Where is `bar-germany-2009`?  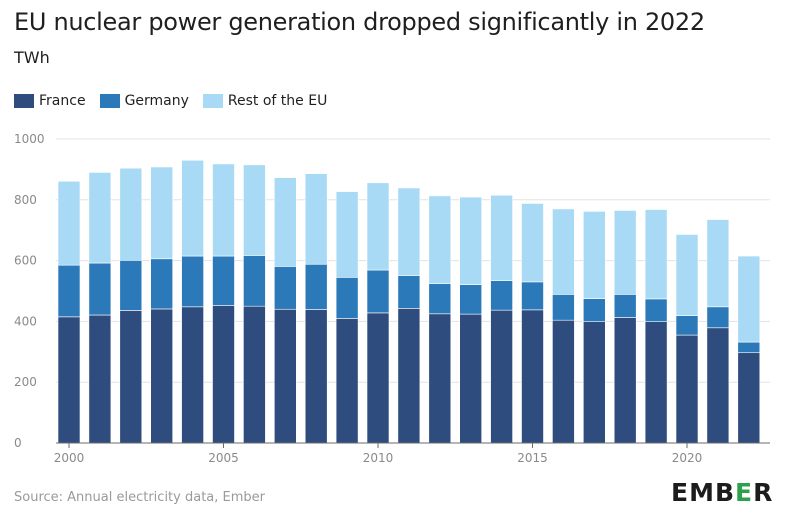
bar-germany-2009 is located at coordinates (347, 298).